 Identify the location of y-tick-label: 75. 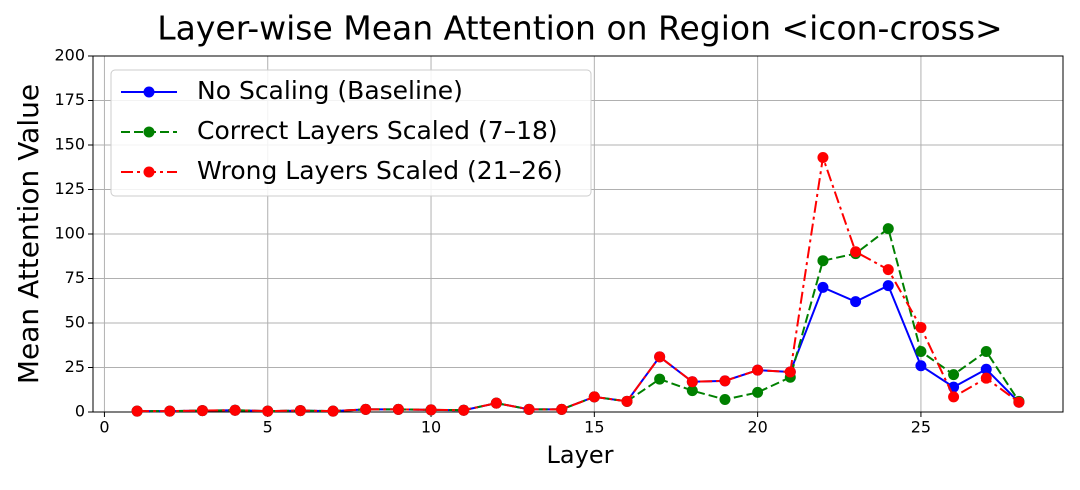
(75, 277).